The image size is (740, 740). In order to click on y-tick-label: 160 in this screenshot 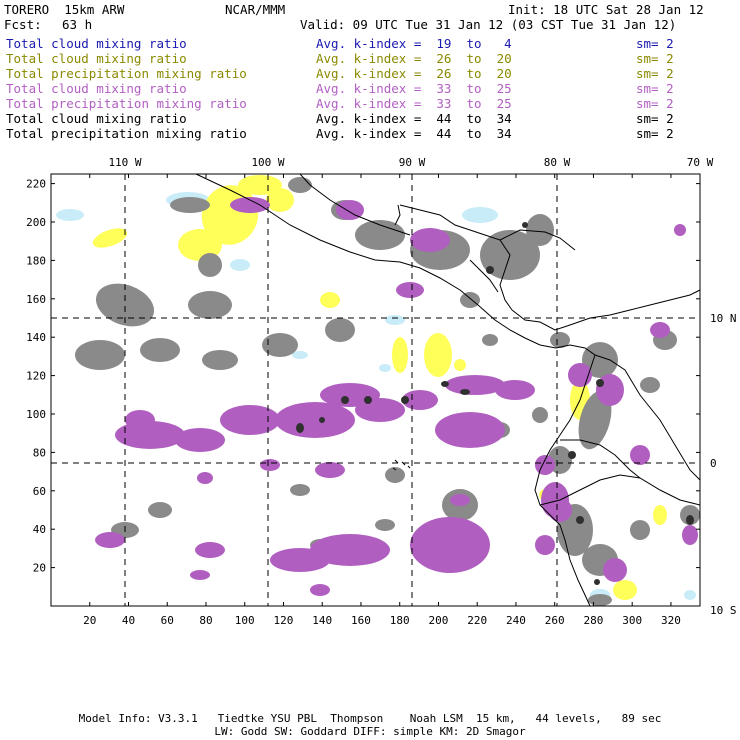, I will do `click(36, 299)`.